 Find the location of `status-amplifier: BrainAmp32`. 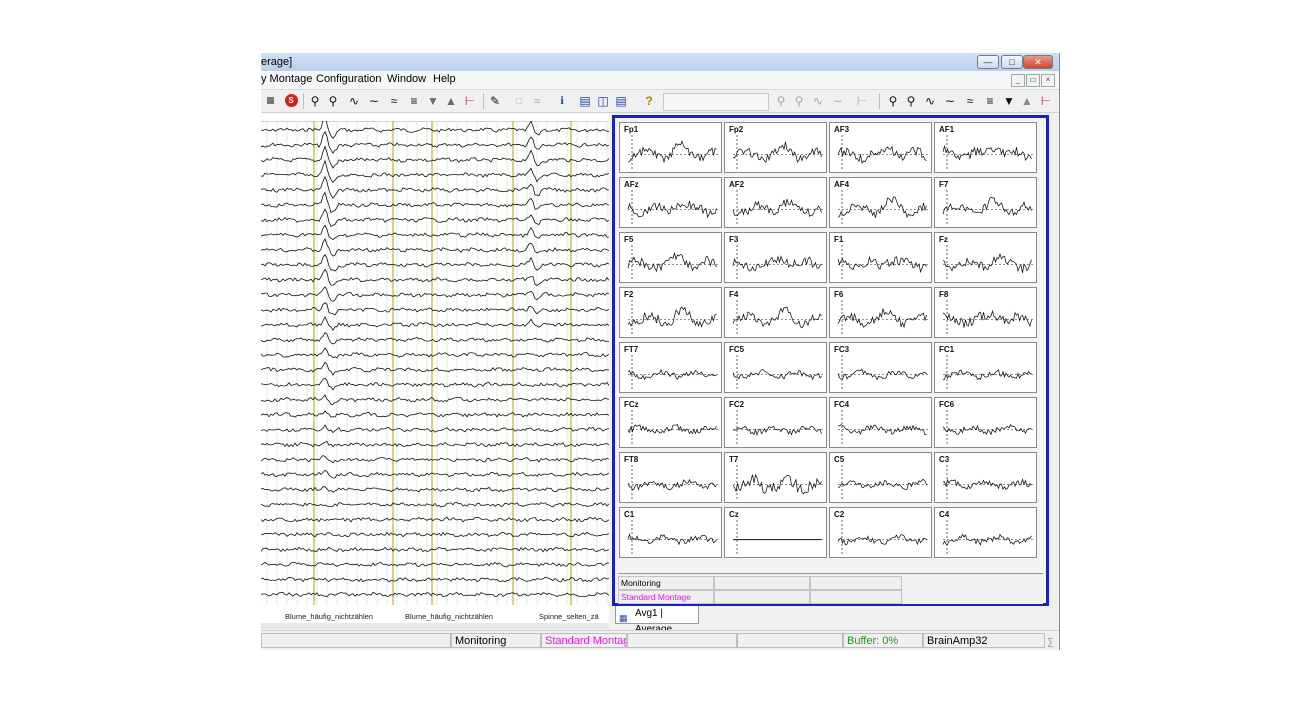

status-amplifier: BrainAmp32 is located at coordinates (984, 640).